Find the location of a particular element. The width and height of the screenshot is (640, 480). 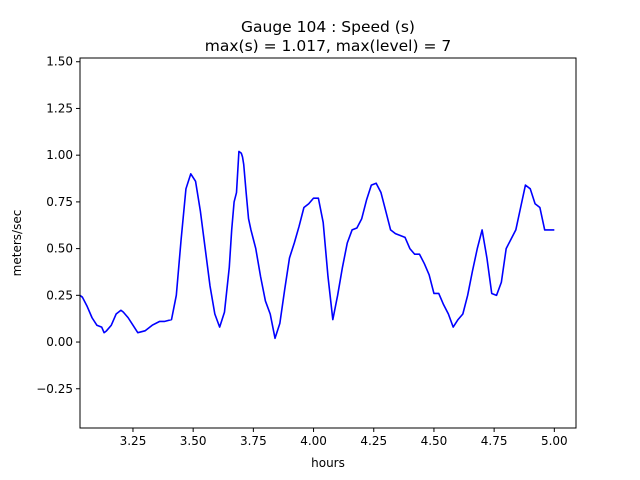

x-tick-label: 3.50 is located at coordinates (193, 441).